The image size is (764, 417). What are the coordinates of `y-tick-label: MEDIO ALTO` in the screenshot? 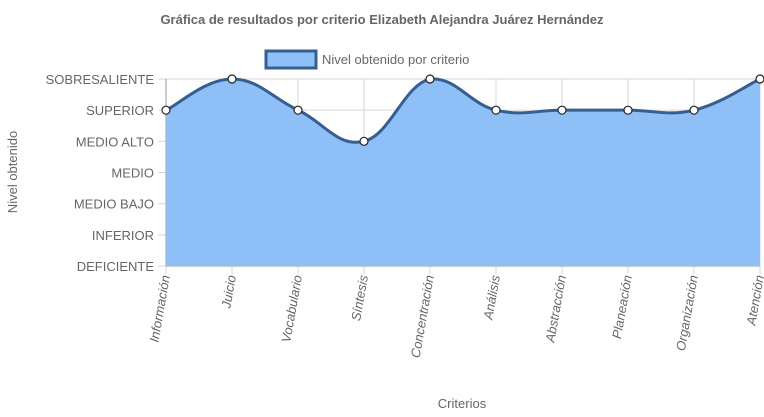 It's located at (115, 141).